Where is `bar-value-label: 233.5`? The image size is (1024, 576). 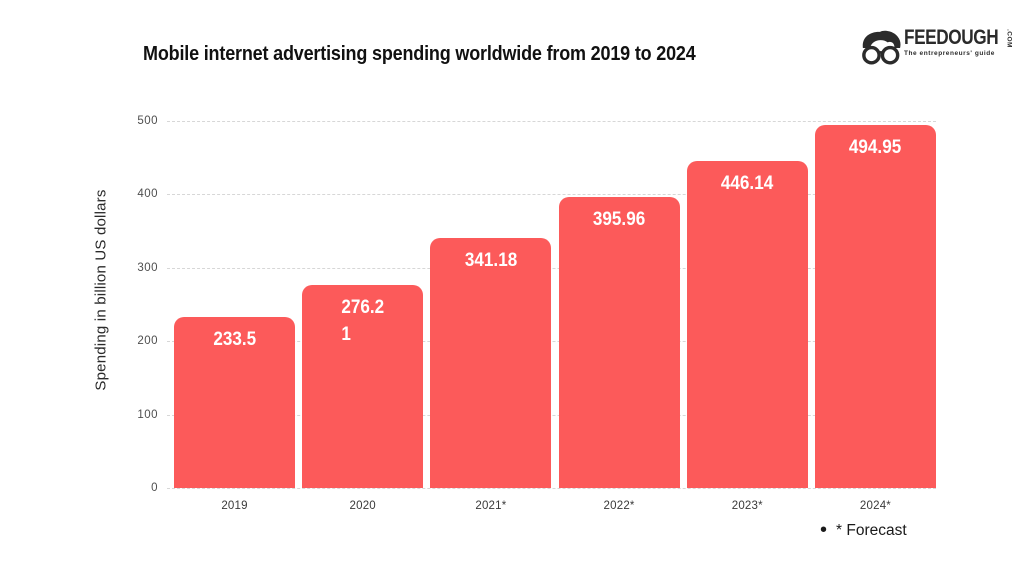
bar-value-label: 233.5 is located at coordinates (234, 339).